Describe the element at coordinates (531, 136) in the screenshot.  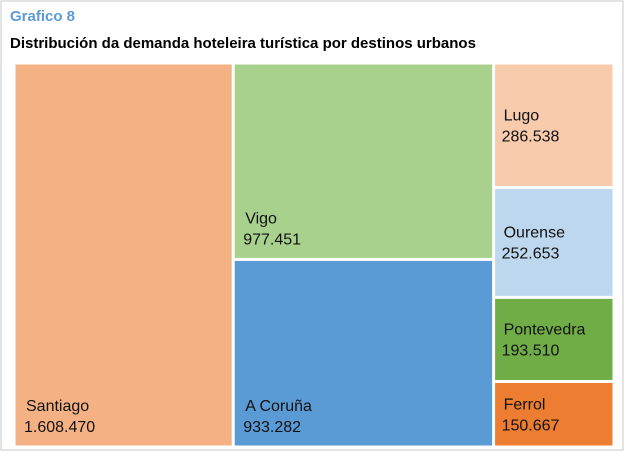
I see `value-label: 286.538` at that location.